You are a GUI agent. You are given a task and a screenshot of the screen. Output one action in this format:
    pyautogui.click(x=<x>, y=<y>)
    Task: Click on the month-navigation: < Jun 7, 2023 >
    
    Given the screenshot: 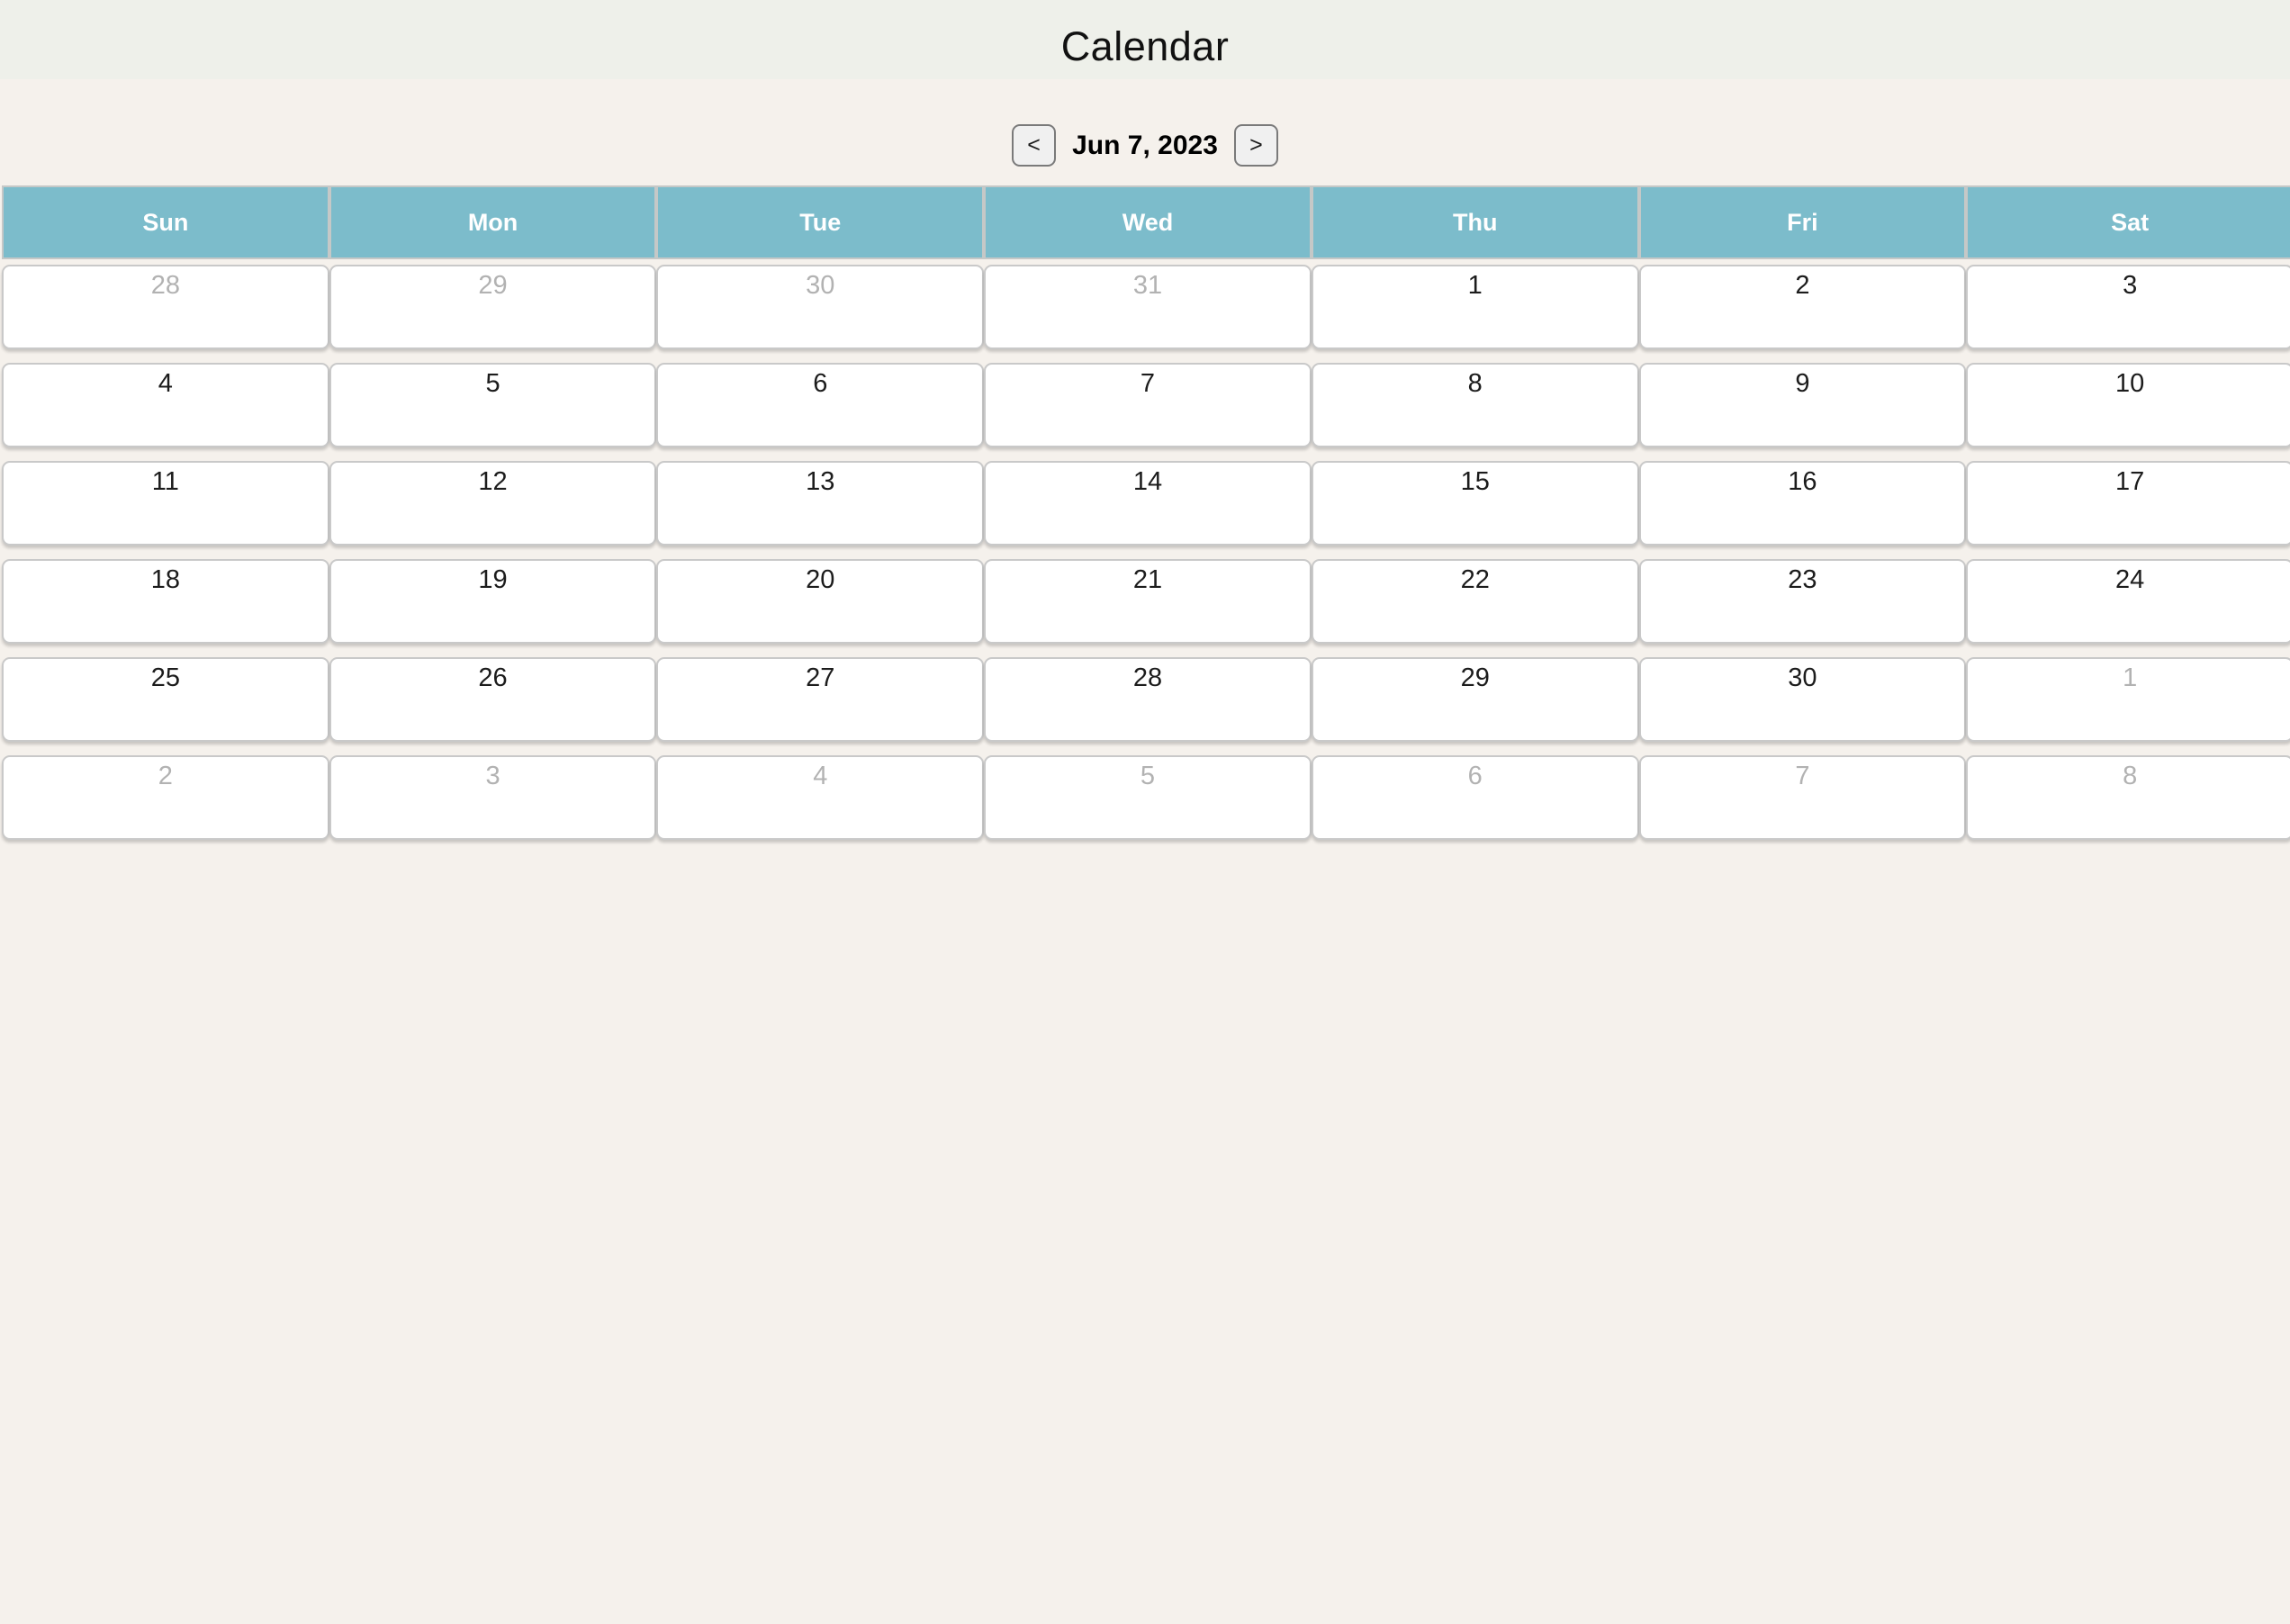 What is the action you would take?
    pyautogui.click(x=1145, y=145)
    